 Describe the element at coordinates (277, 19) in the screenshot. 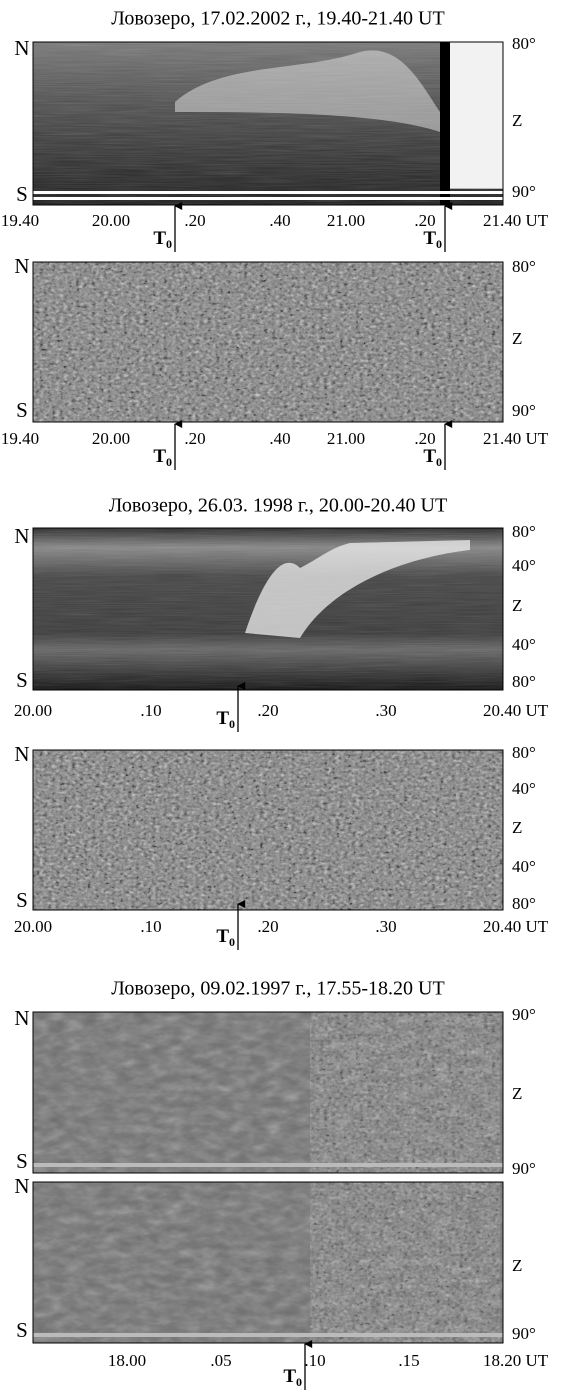

I see `figure-title: Ловозеро, 17.02.2002 г., 19.40-21.40 UT` at that location.